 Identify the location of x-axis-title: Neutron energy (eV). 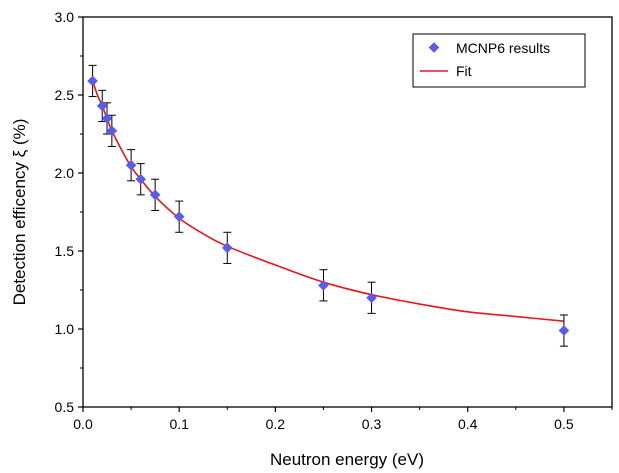
(347, 459).